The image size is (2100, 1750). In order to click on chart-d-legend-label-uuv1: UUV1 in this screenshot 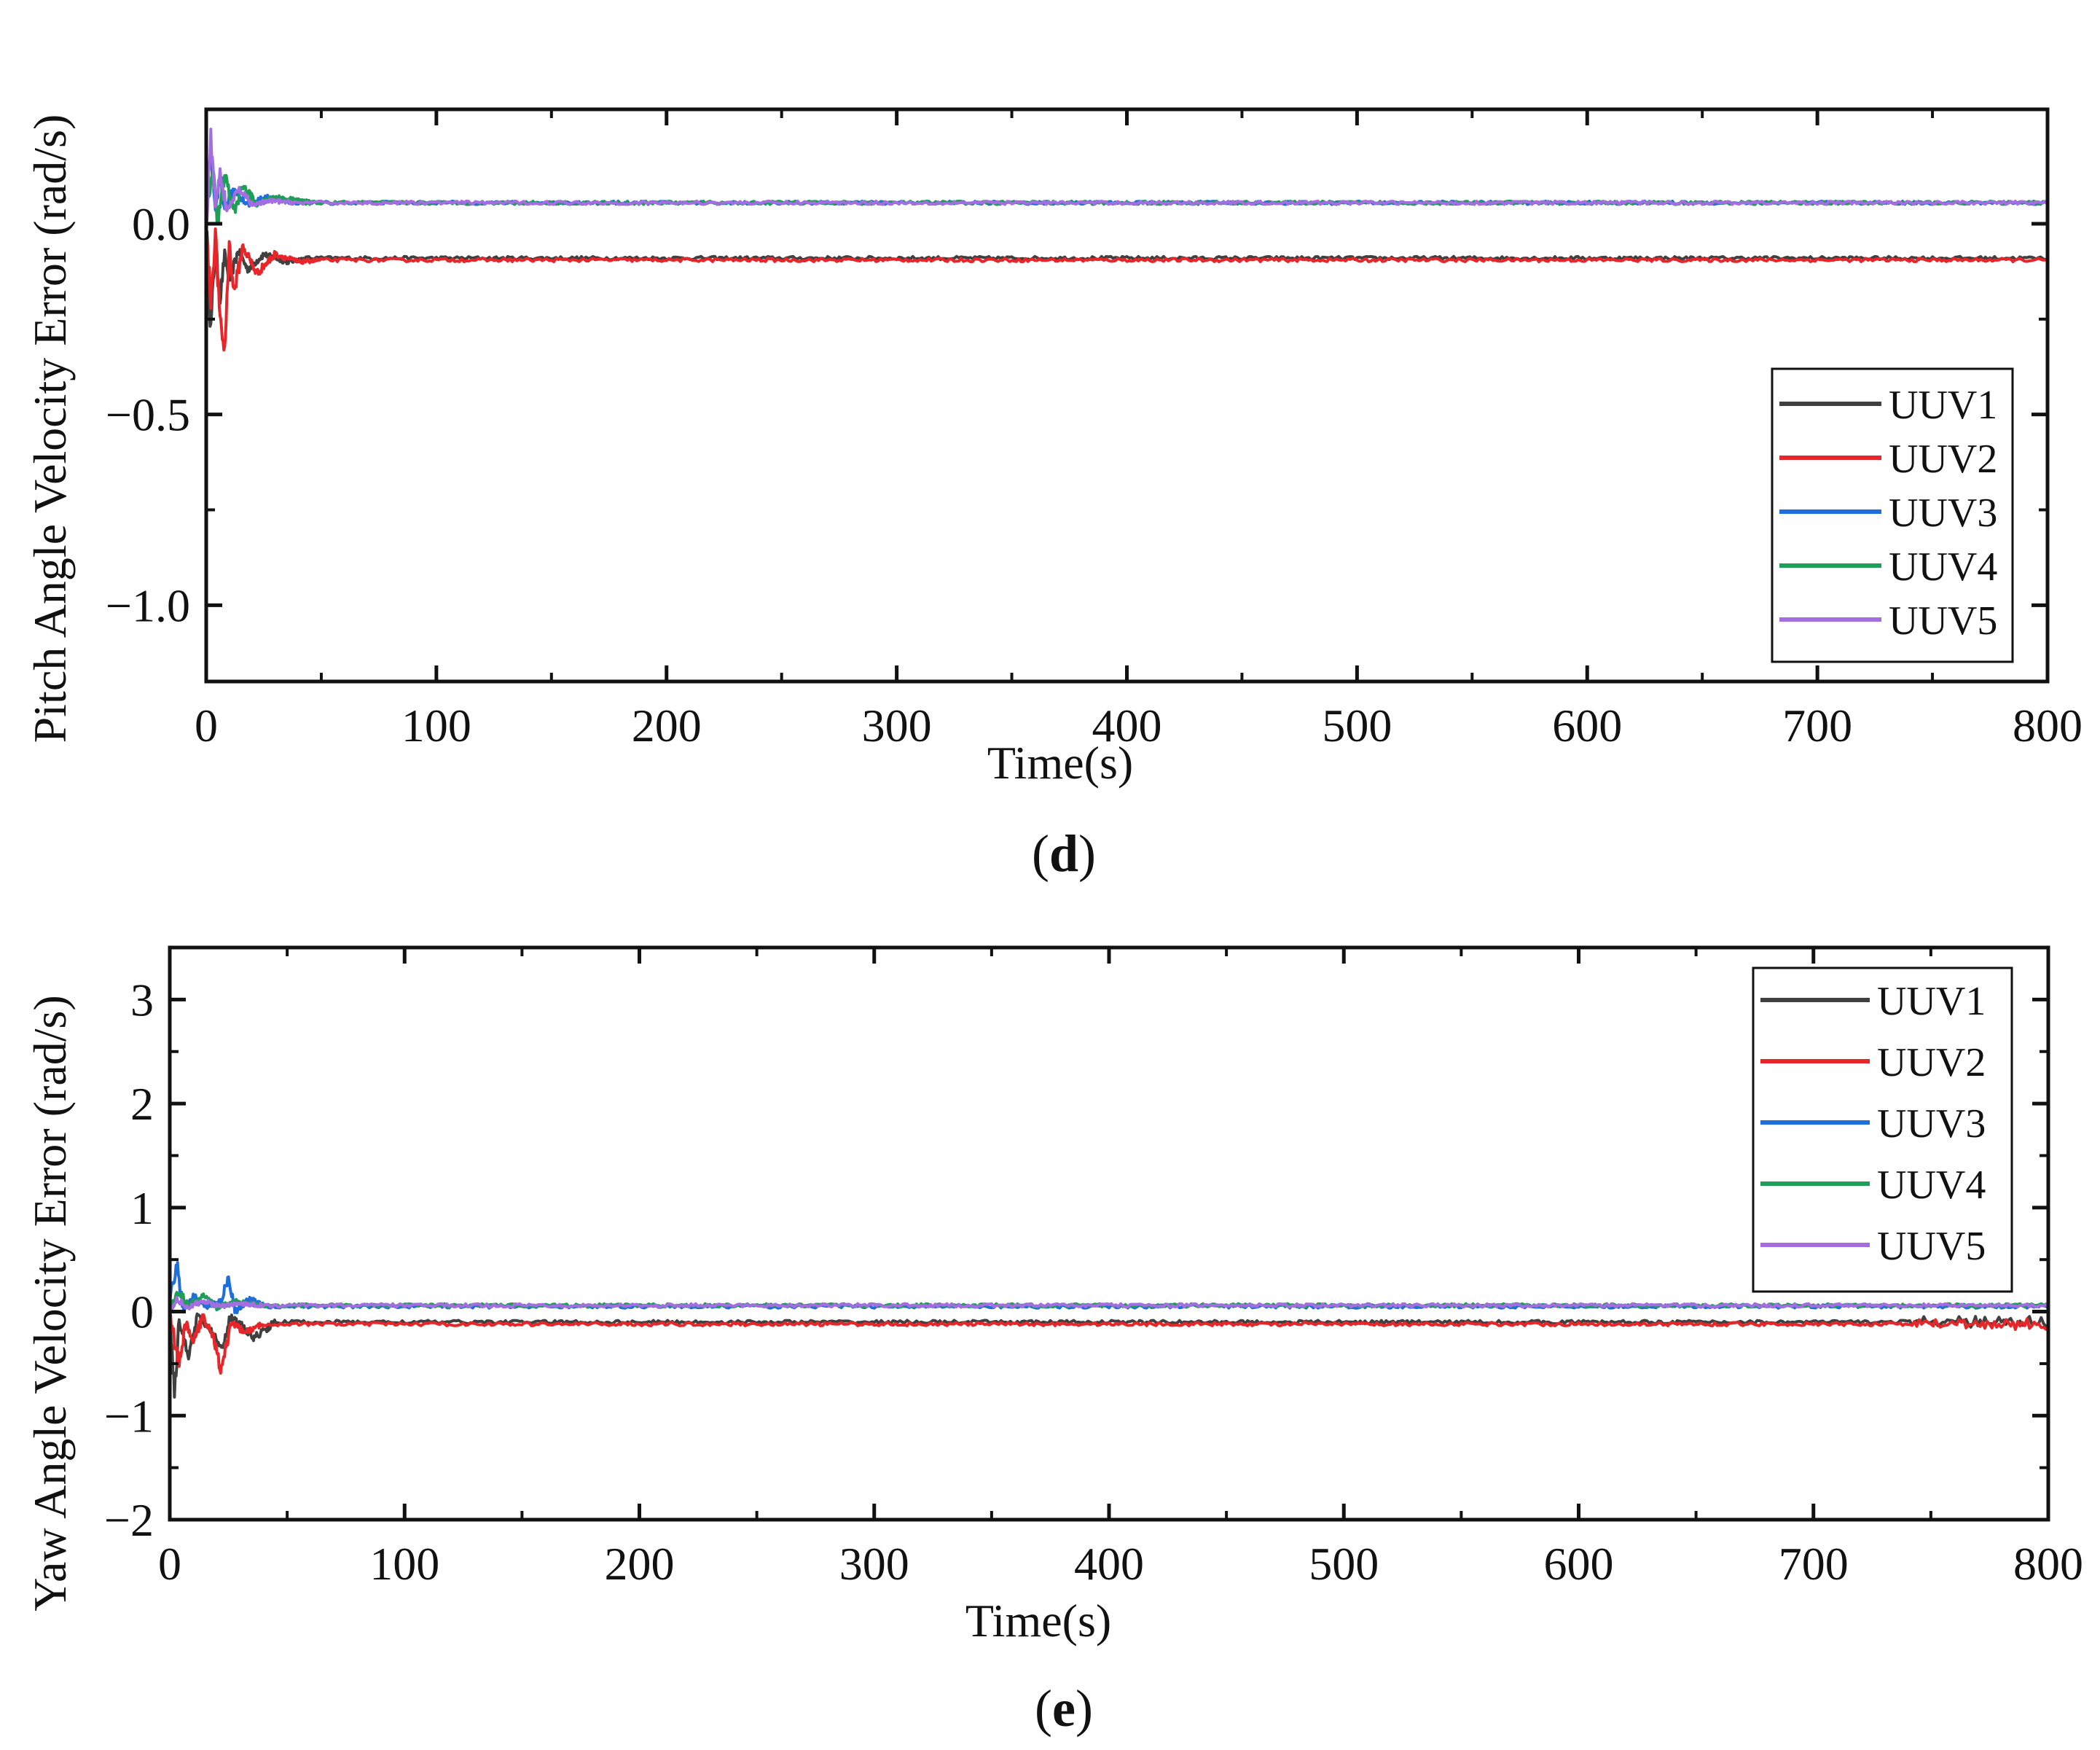, I will do `click(1943, 405)`.